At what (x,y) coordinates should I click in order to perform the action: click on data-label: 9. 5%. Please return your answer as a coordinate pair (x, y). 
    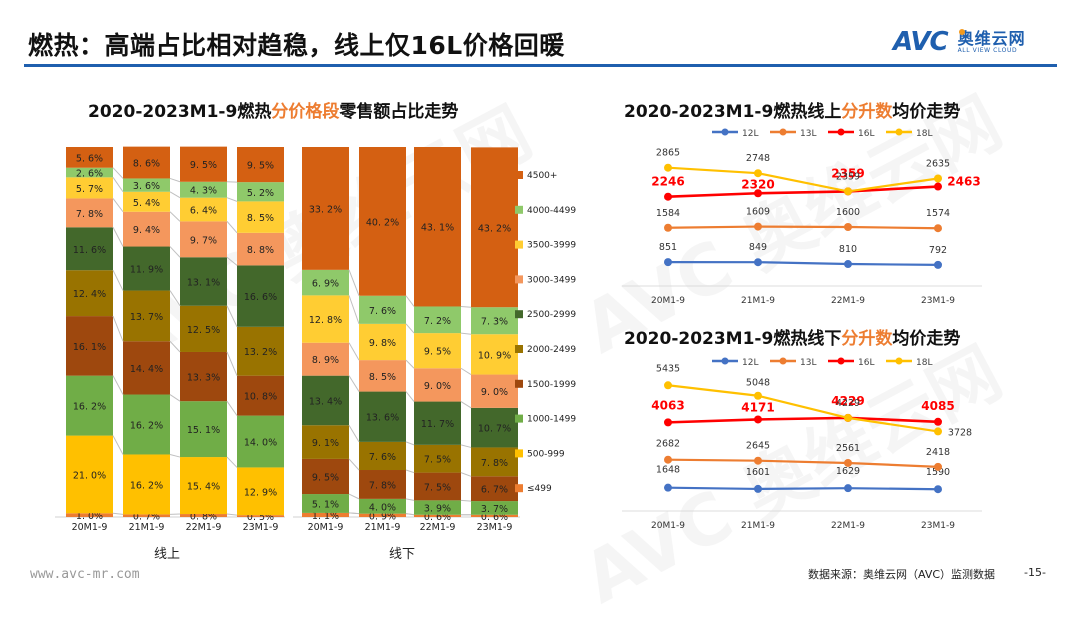
    Looking at the image, I should click on (325, 477).